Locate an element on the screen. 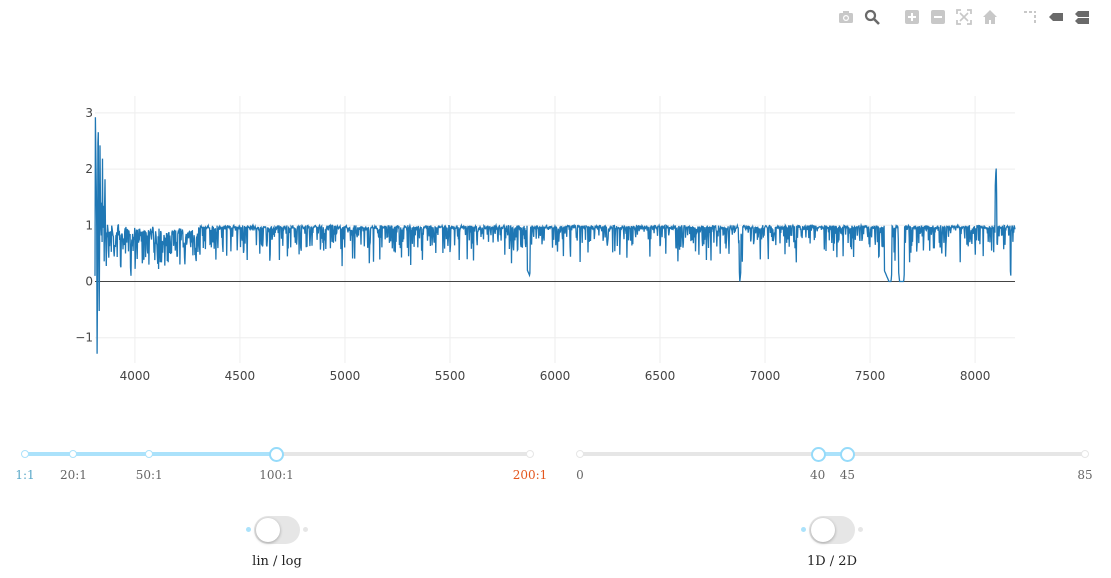  scale-toggle is located at coordinates (277, 530).